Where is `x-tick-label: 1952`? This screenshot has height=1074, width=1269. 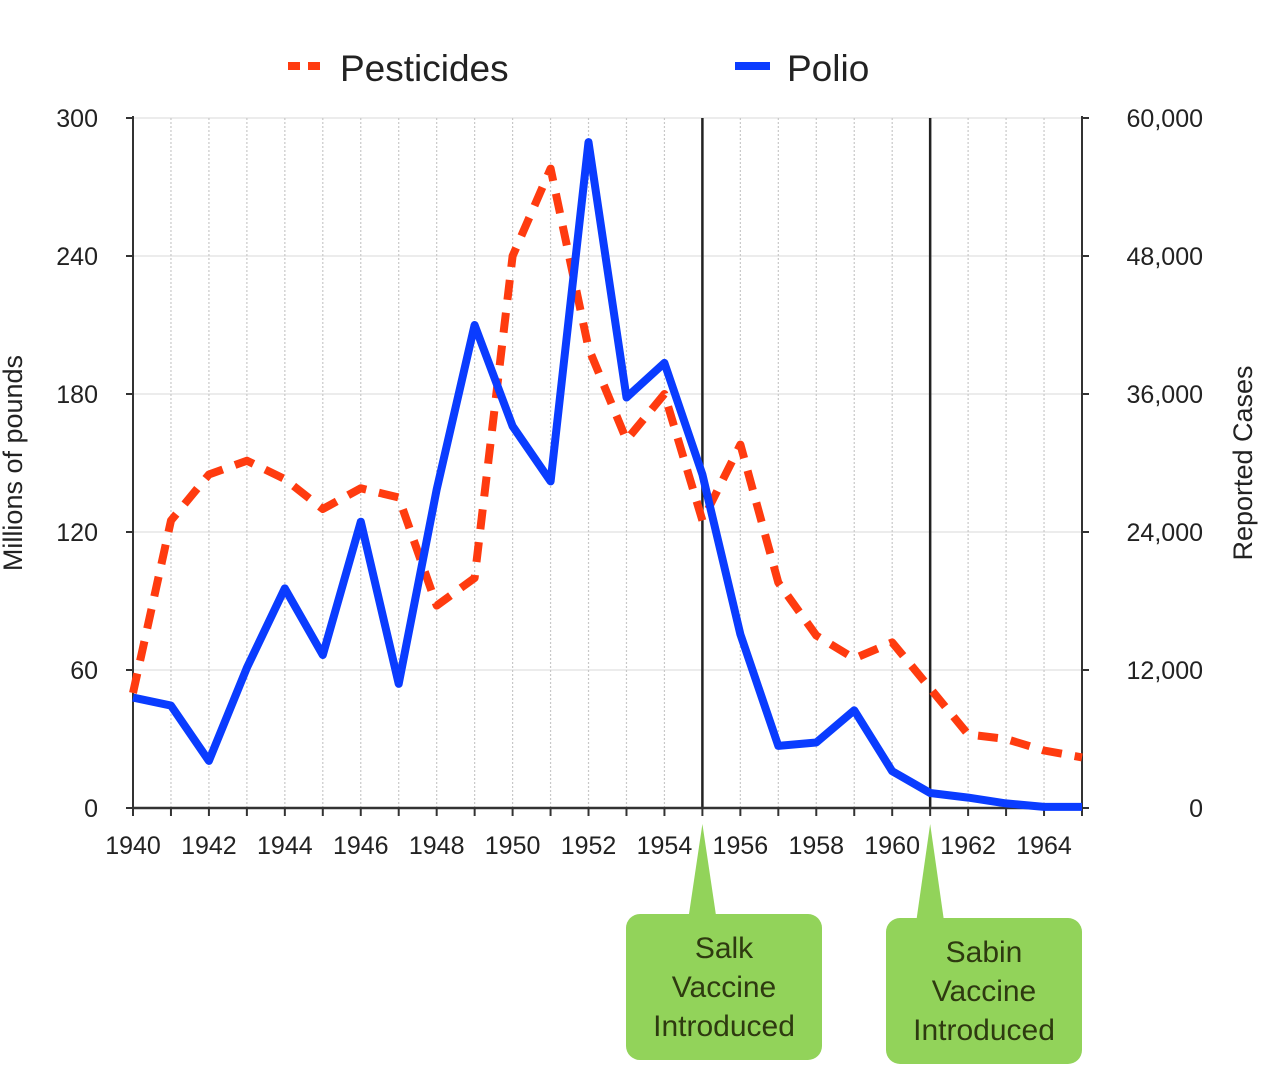 x-tick-label: 1952 is located at coordinates (589, 846).